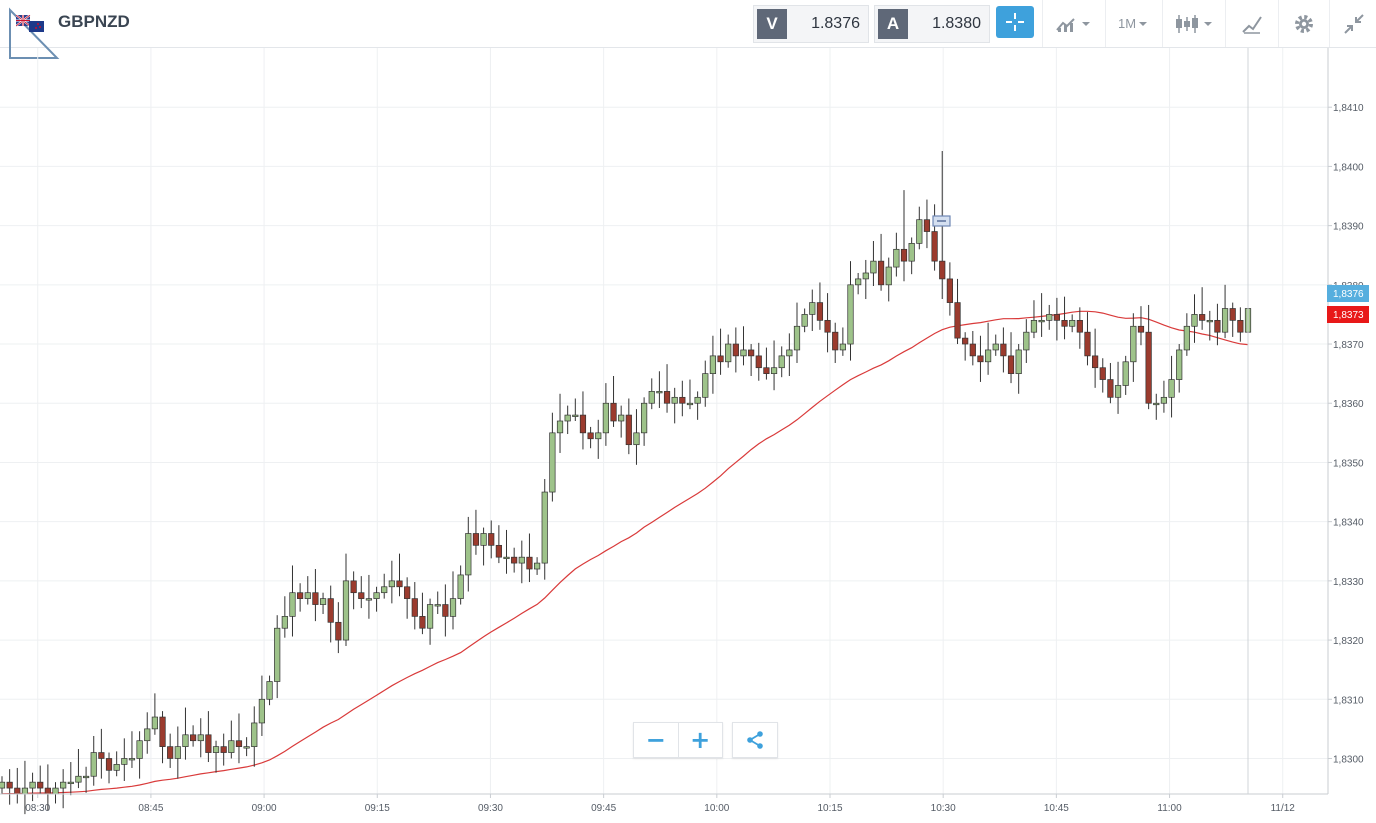  Describe the element at coordinates (943, 808) in the screenshot. I see `x-tick-label: 10:30` at that location.